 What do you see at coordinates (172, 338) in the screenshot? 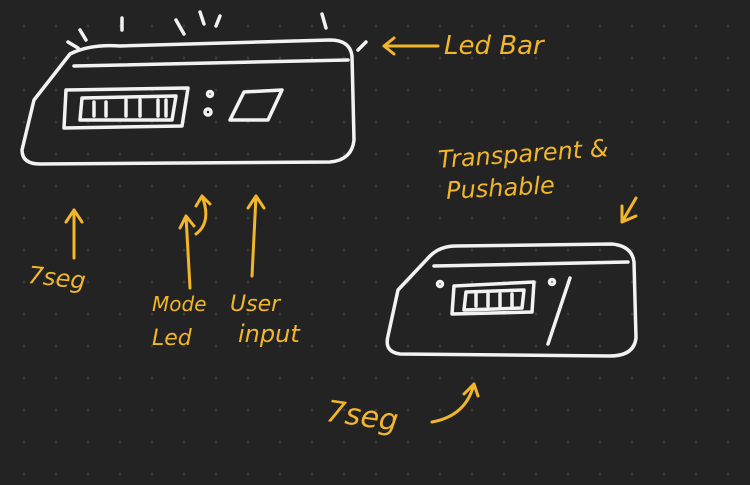
I see `label-led: Led` at bounding box center [172, 338].